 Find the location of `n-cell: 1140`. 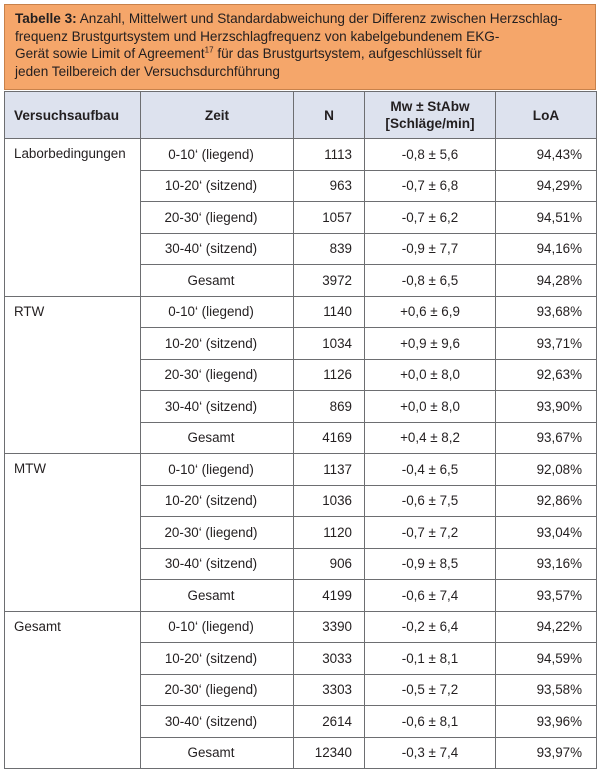

n-cell: 1140 is located at coordinates (329, 311).